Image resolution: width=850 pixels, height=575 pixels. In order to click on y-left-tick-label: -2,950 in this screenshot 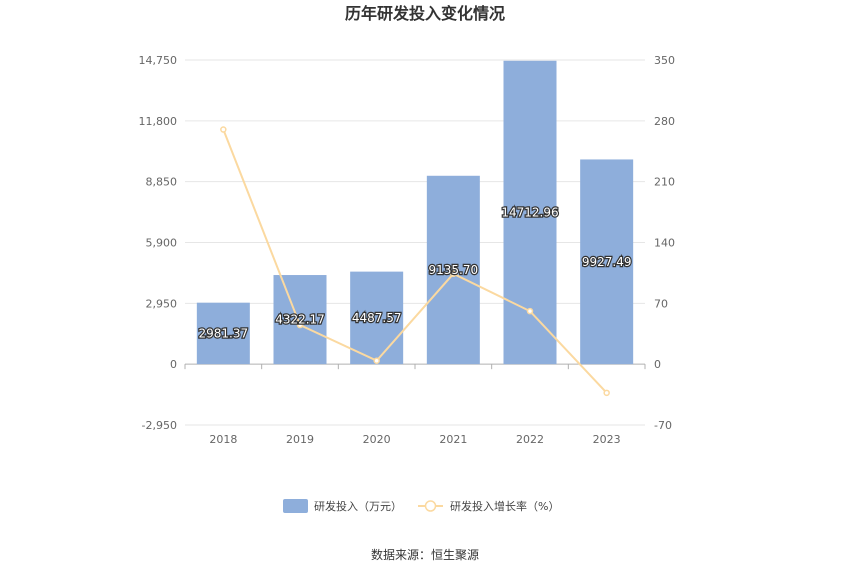, I will do `click(159, 425)`.